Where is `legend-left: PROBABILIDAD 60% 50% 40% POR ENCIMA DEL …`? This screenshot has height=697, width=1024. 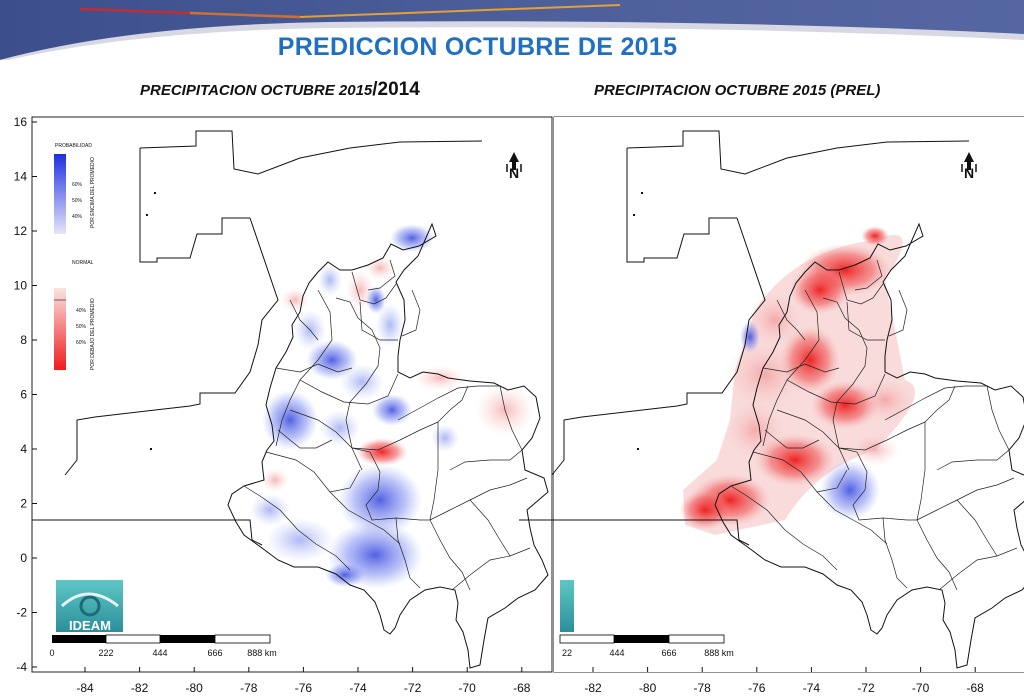
legend-left: PROBABILIDAD 60% 50% 40% POR ENCIMA DEL … is located at coordinates (75, 256).